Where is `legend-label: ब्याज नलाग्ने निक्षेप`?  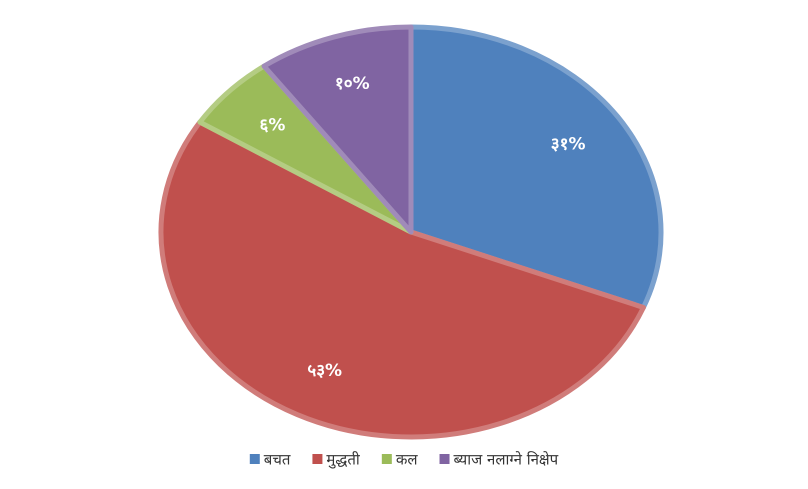 legend-label: ब्याज नलाग्ने निक्षेप is located at coordinates (506, 460).